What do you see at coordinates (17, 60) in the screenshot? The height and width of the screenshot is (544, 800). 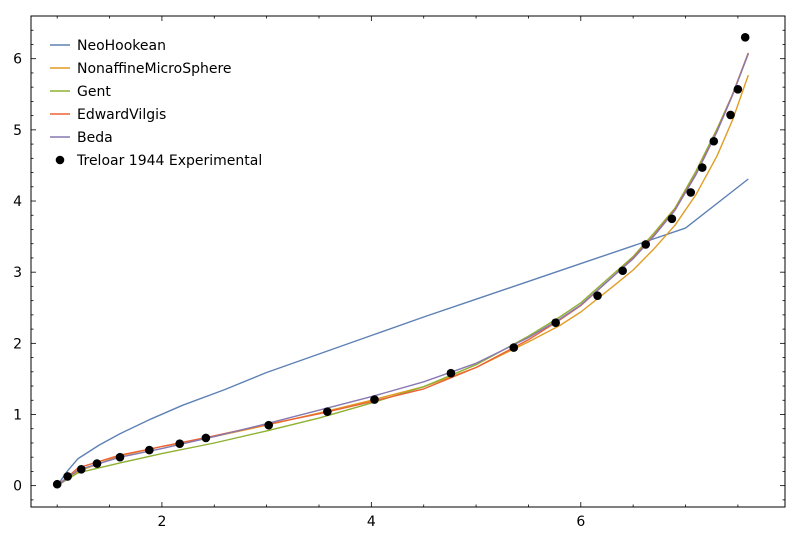 I see `y-tick-label: 6` at bounding box center [17, 60].